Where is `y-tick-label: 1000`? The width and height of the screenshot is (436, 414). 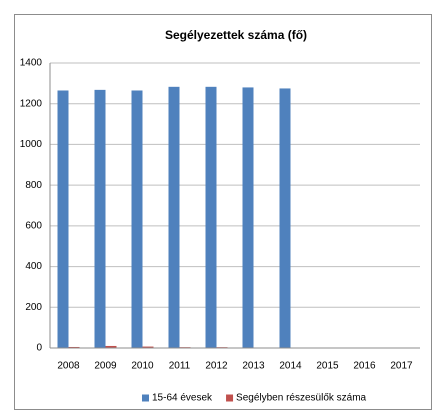
y-tick-label: 1000 is located at coordinates (31, 144).